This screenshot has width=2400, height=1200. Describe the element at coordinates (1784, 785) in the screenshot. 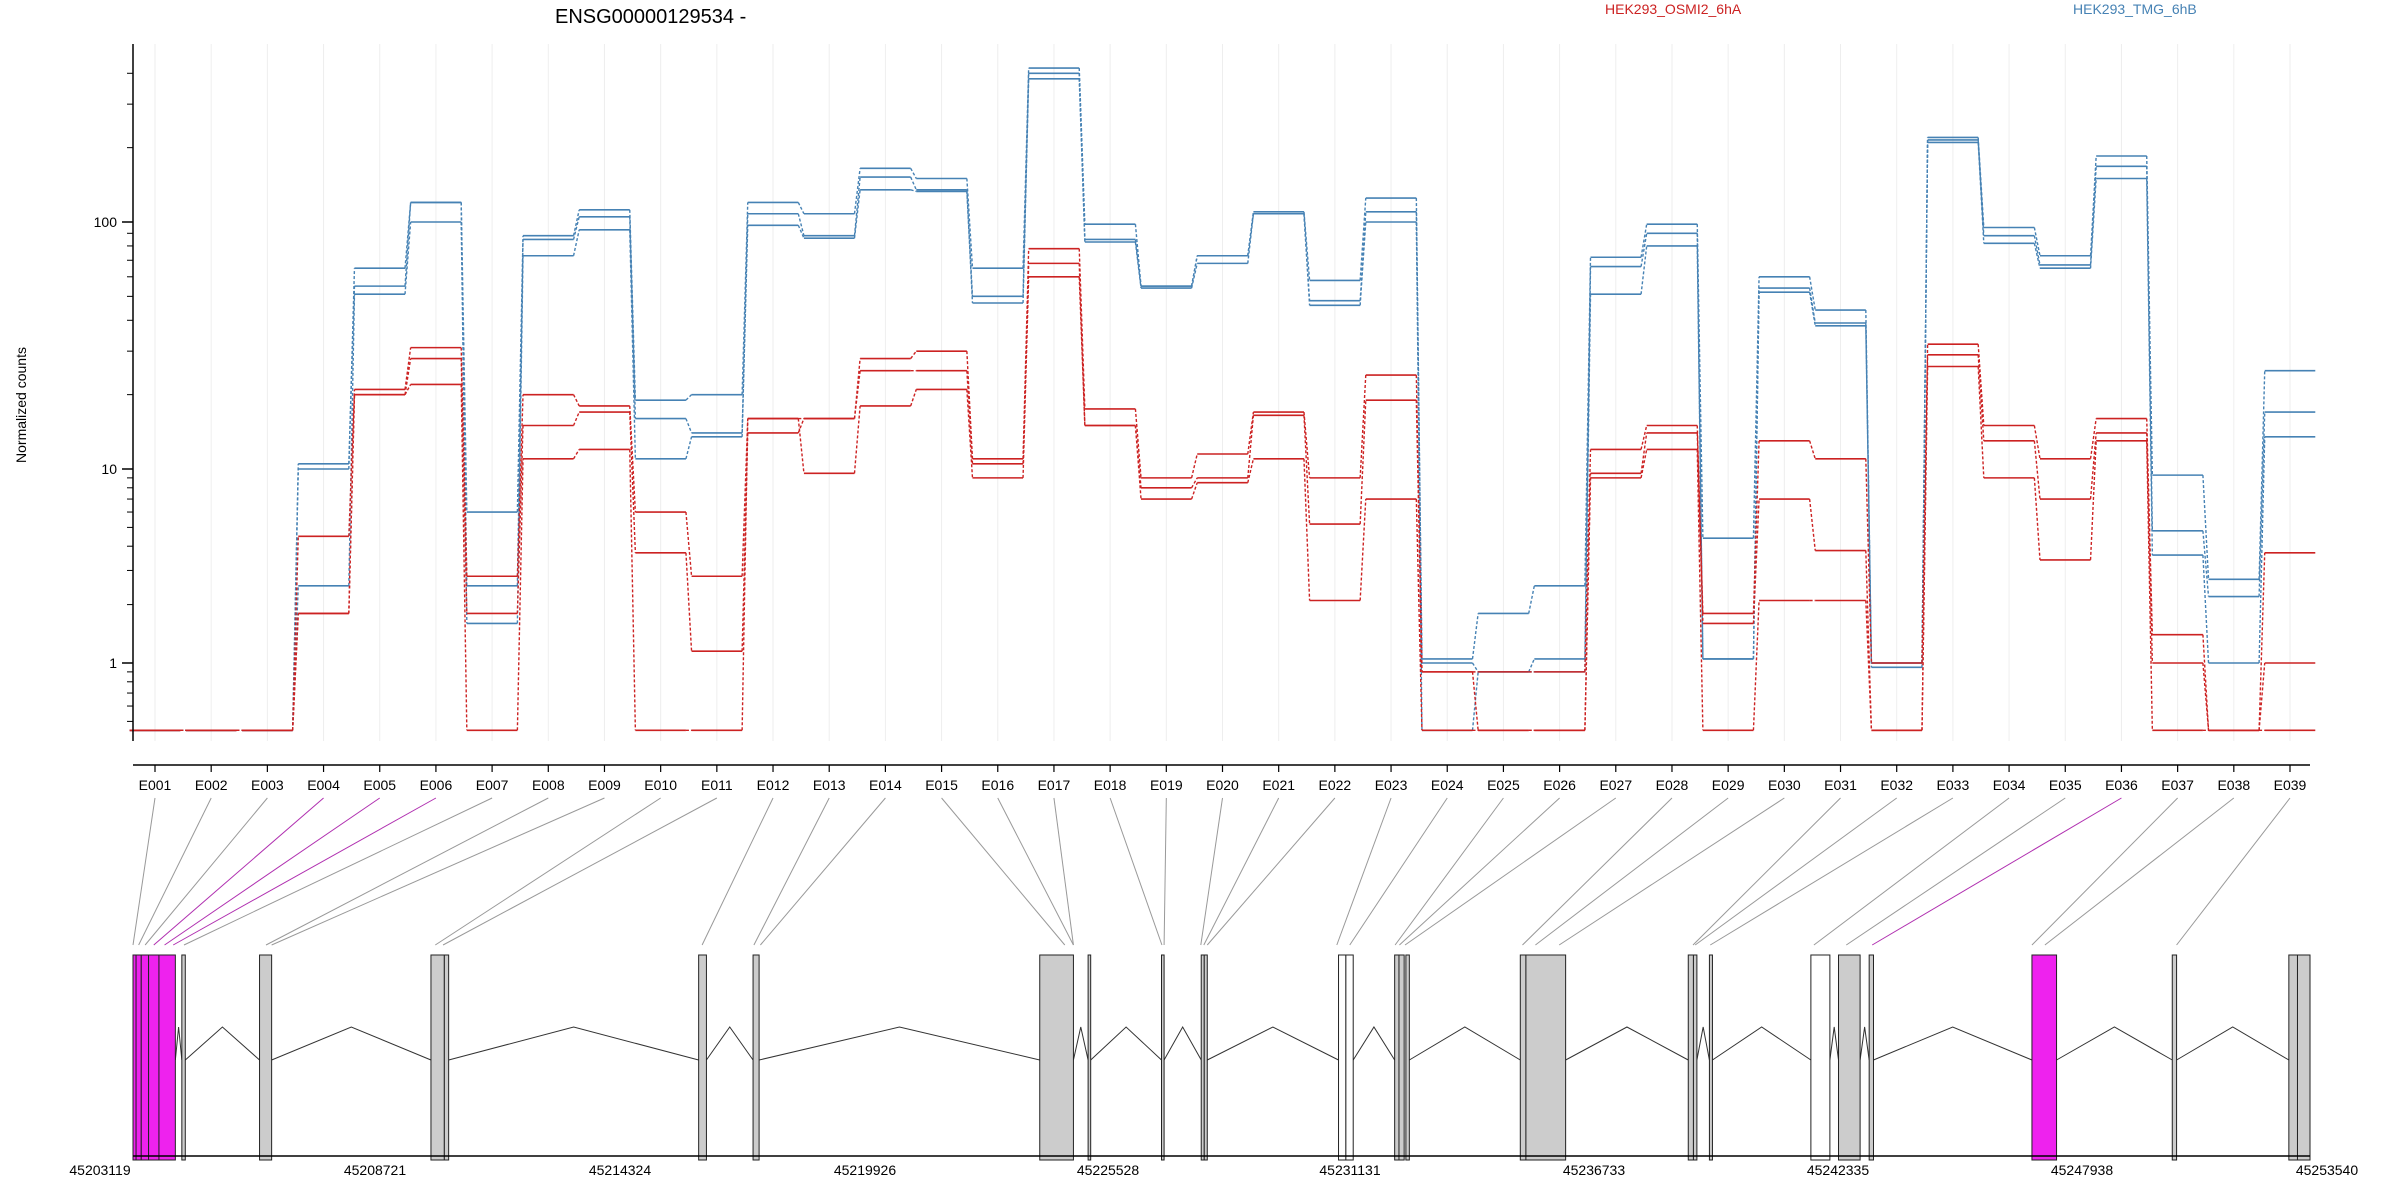

I see `x-tick-label: E030` at that location.